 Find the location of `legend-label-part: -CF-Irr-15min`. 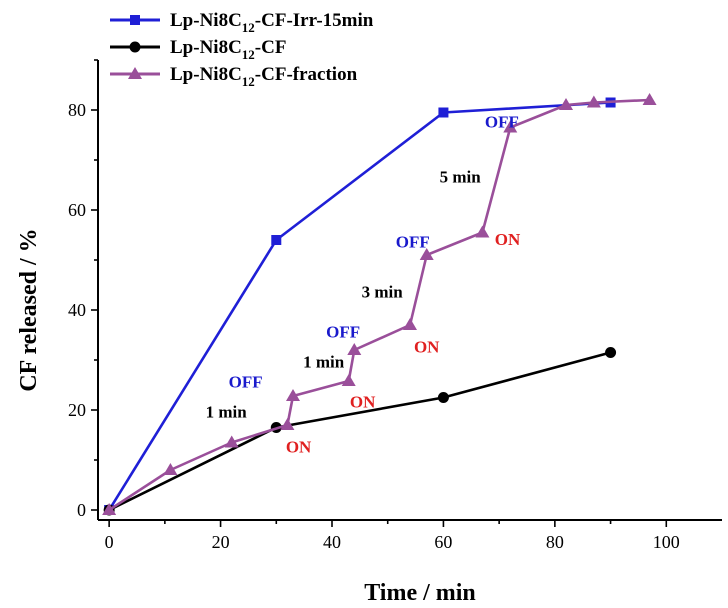

legend-label-part: -CF-Irr-15min is located at coordinates (314, 20).